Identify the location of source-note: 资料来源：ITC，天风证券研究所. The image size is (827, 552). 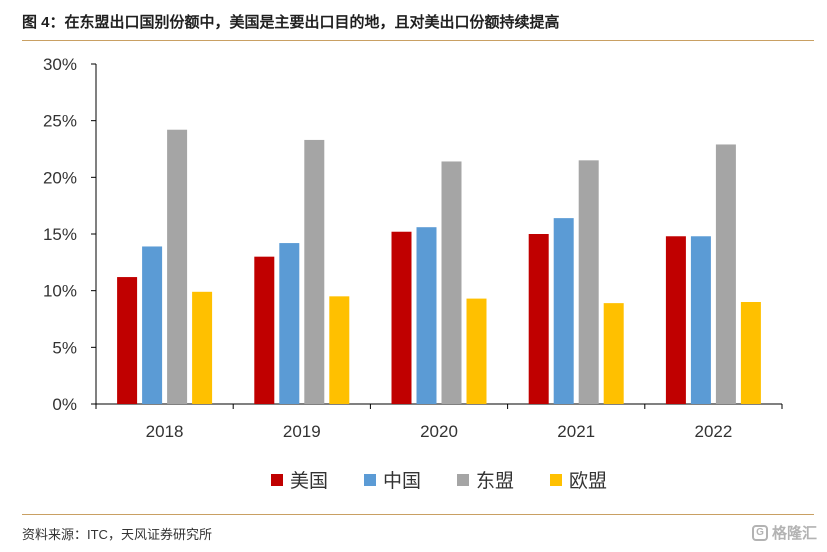
(117, 534).